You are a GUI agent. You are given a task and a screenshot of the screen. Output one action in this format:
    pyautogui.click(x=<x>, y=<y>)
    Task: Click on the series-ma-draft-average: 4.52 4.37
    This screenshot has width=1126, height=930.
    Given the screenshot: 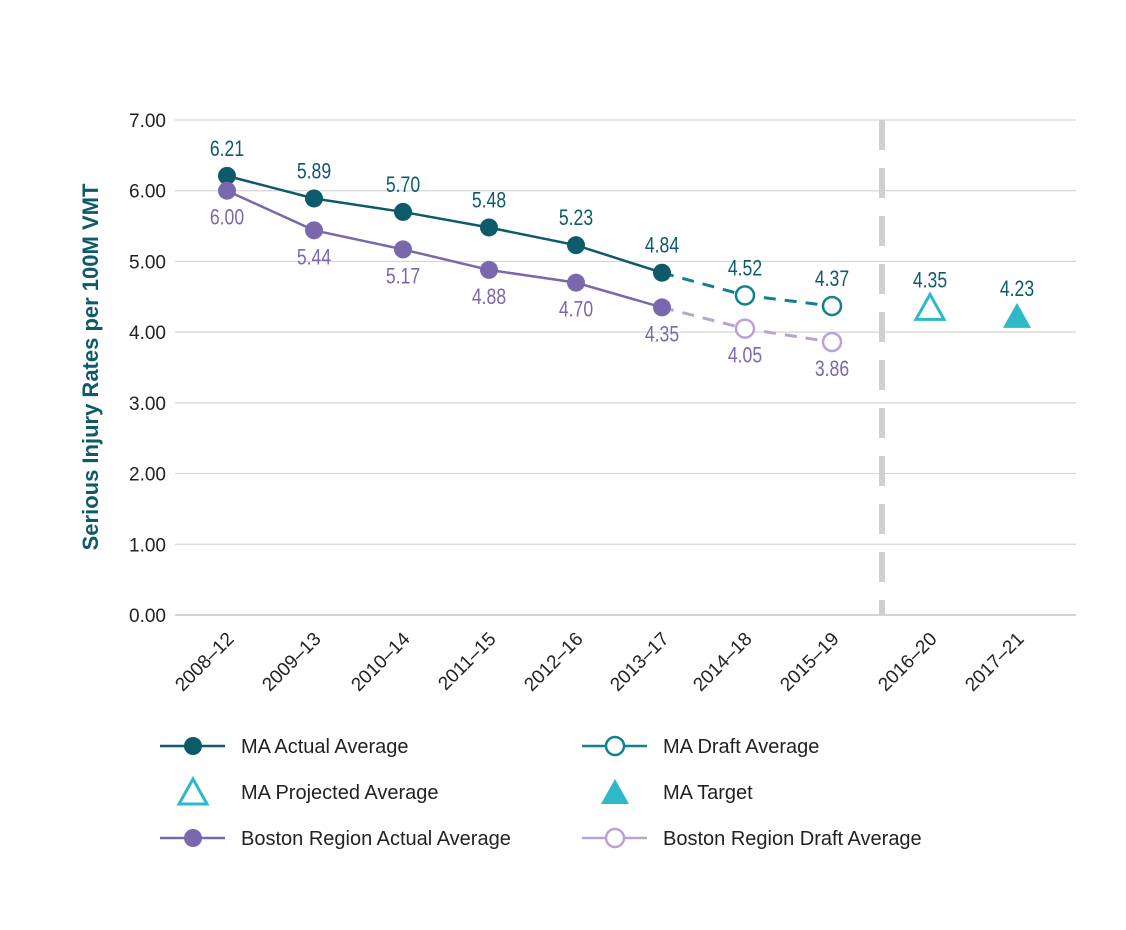 What is the action you would take?
    pyautogui.click(x=788, y=287)
    